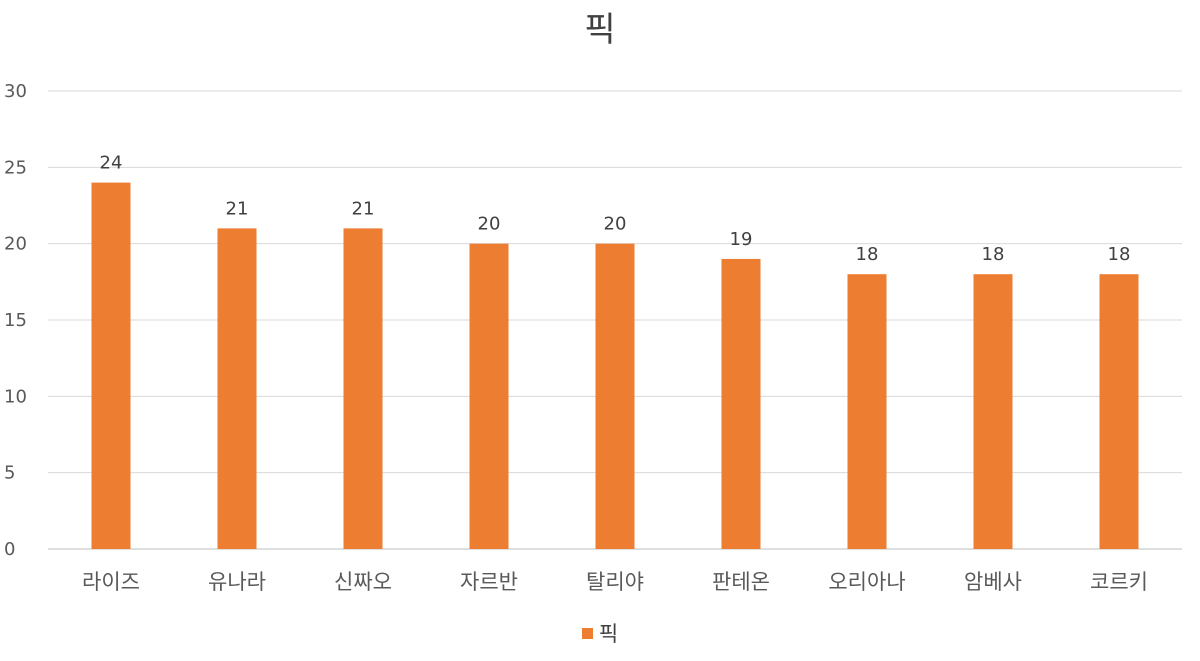 Image resolution: width=1200 pixels, height=661 pixels. I want to click on category-label: 라이즈, so click(111, 582).